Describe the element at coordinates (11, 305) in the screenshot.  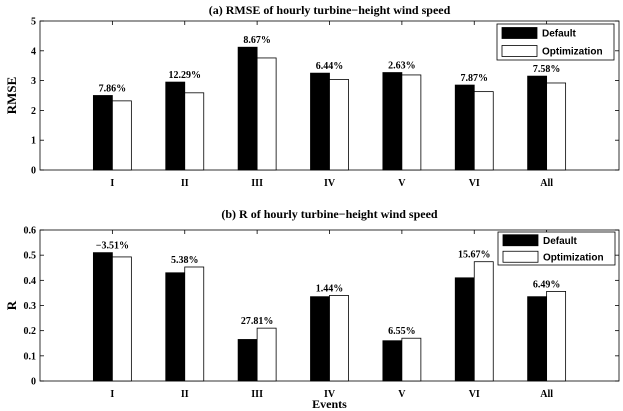
I see `y-axis-label: R` at that location.